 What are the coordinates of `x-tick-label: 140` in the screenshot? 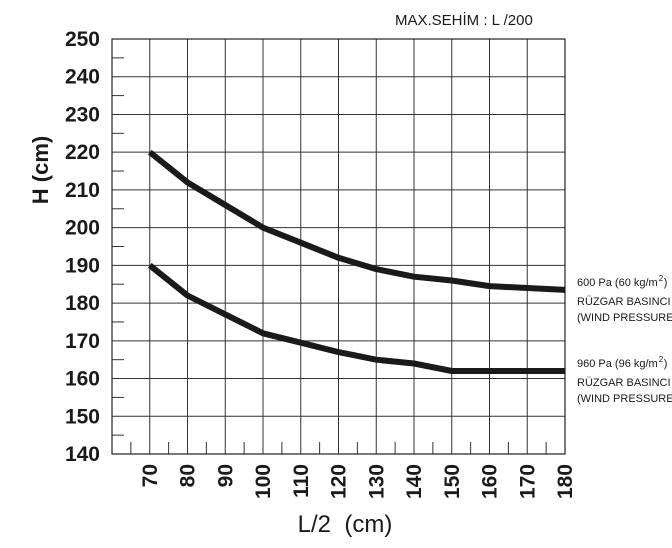 It's located at (414, 481).